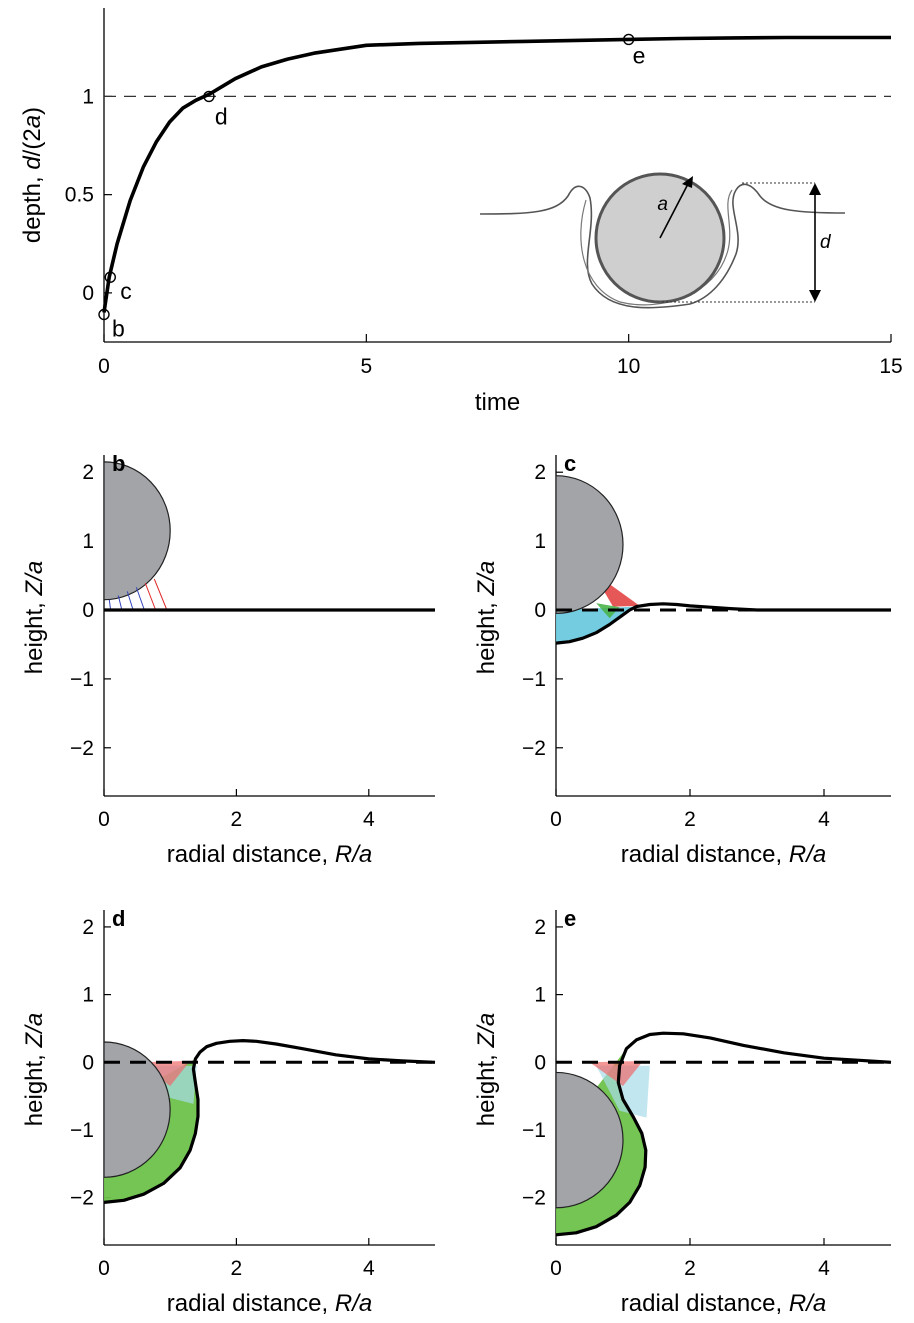 The image size is (914, 1323). What do you see at coordinates (616, 1073) in the screenshot?
I see `meniscus-lines-fill` at bounding box center [616, 1073].